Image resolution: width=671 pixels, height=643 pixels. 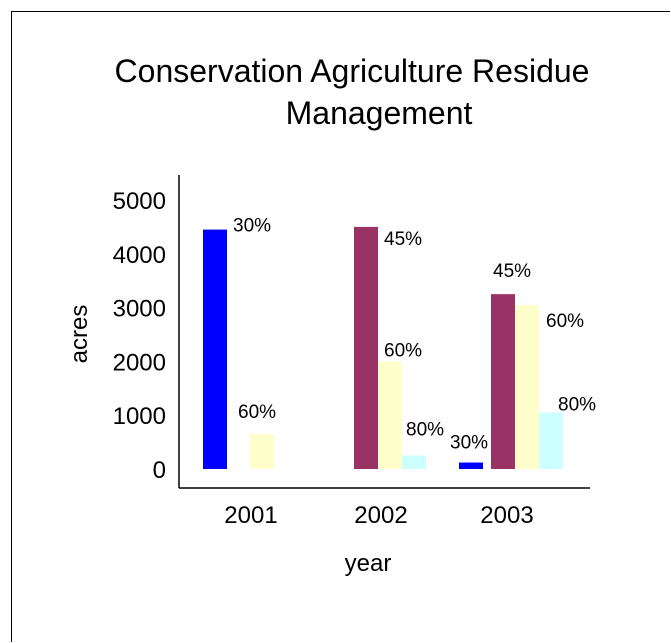 I want to click on x-tick-label: 2002, so click(x=380, y=515).